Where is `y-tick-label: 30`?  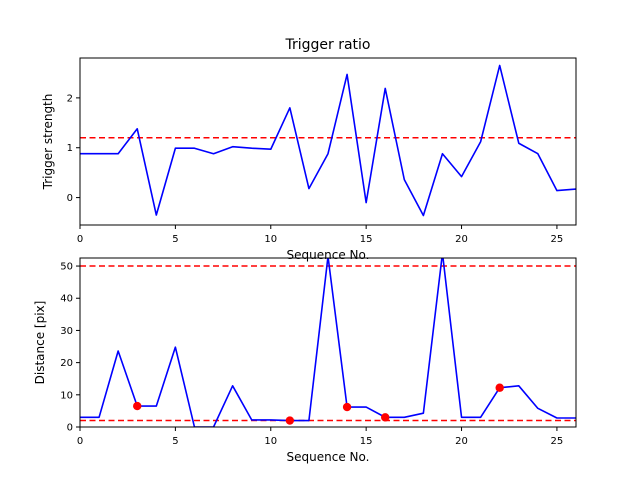 y-tick-label: 30 is located at coordinates (66, 331).